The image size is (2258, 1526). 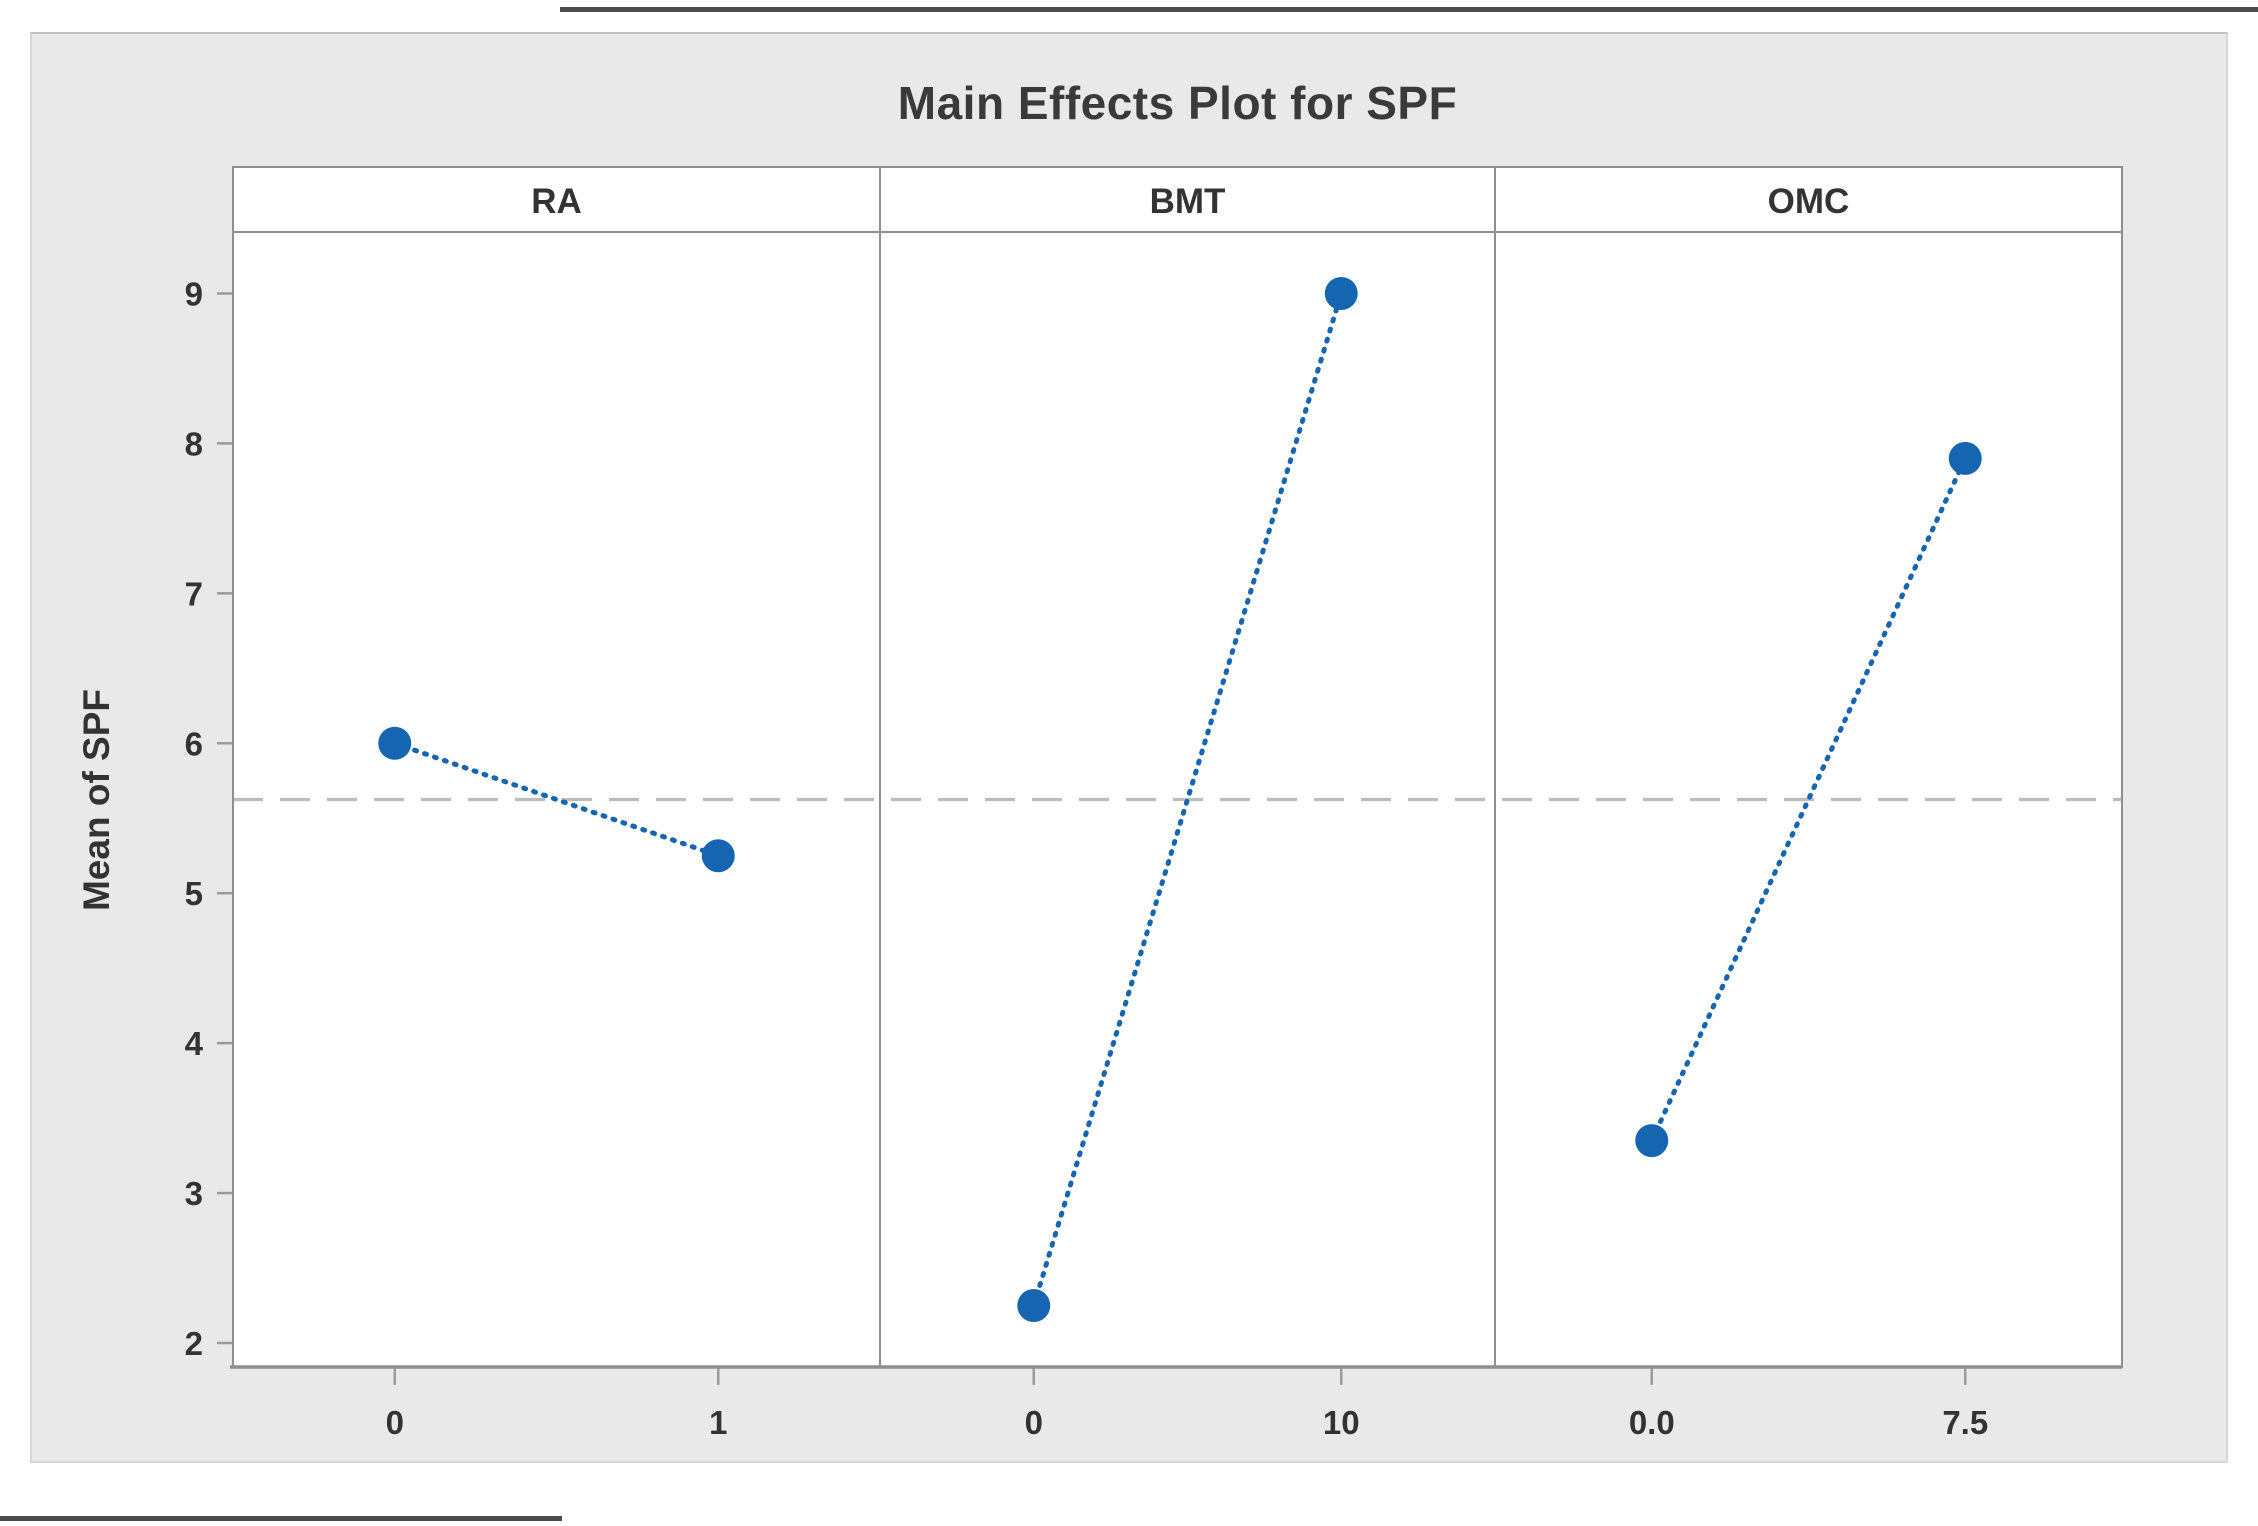 What do you see at coordinates (194, 1043) in the screenshot?
I see `y-axis-tick-label: 4` at bounding box center [194, 1043].